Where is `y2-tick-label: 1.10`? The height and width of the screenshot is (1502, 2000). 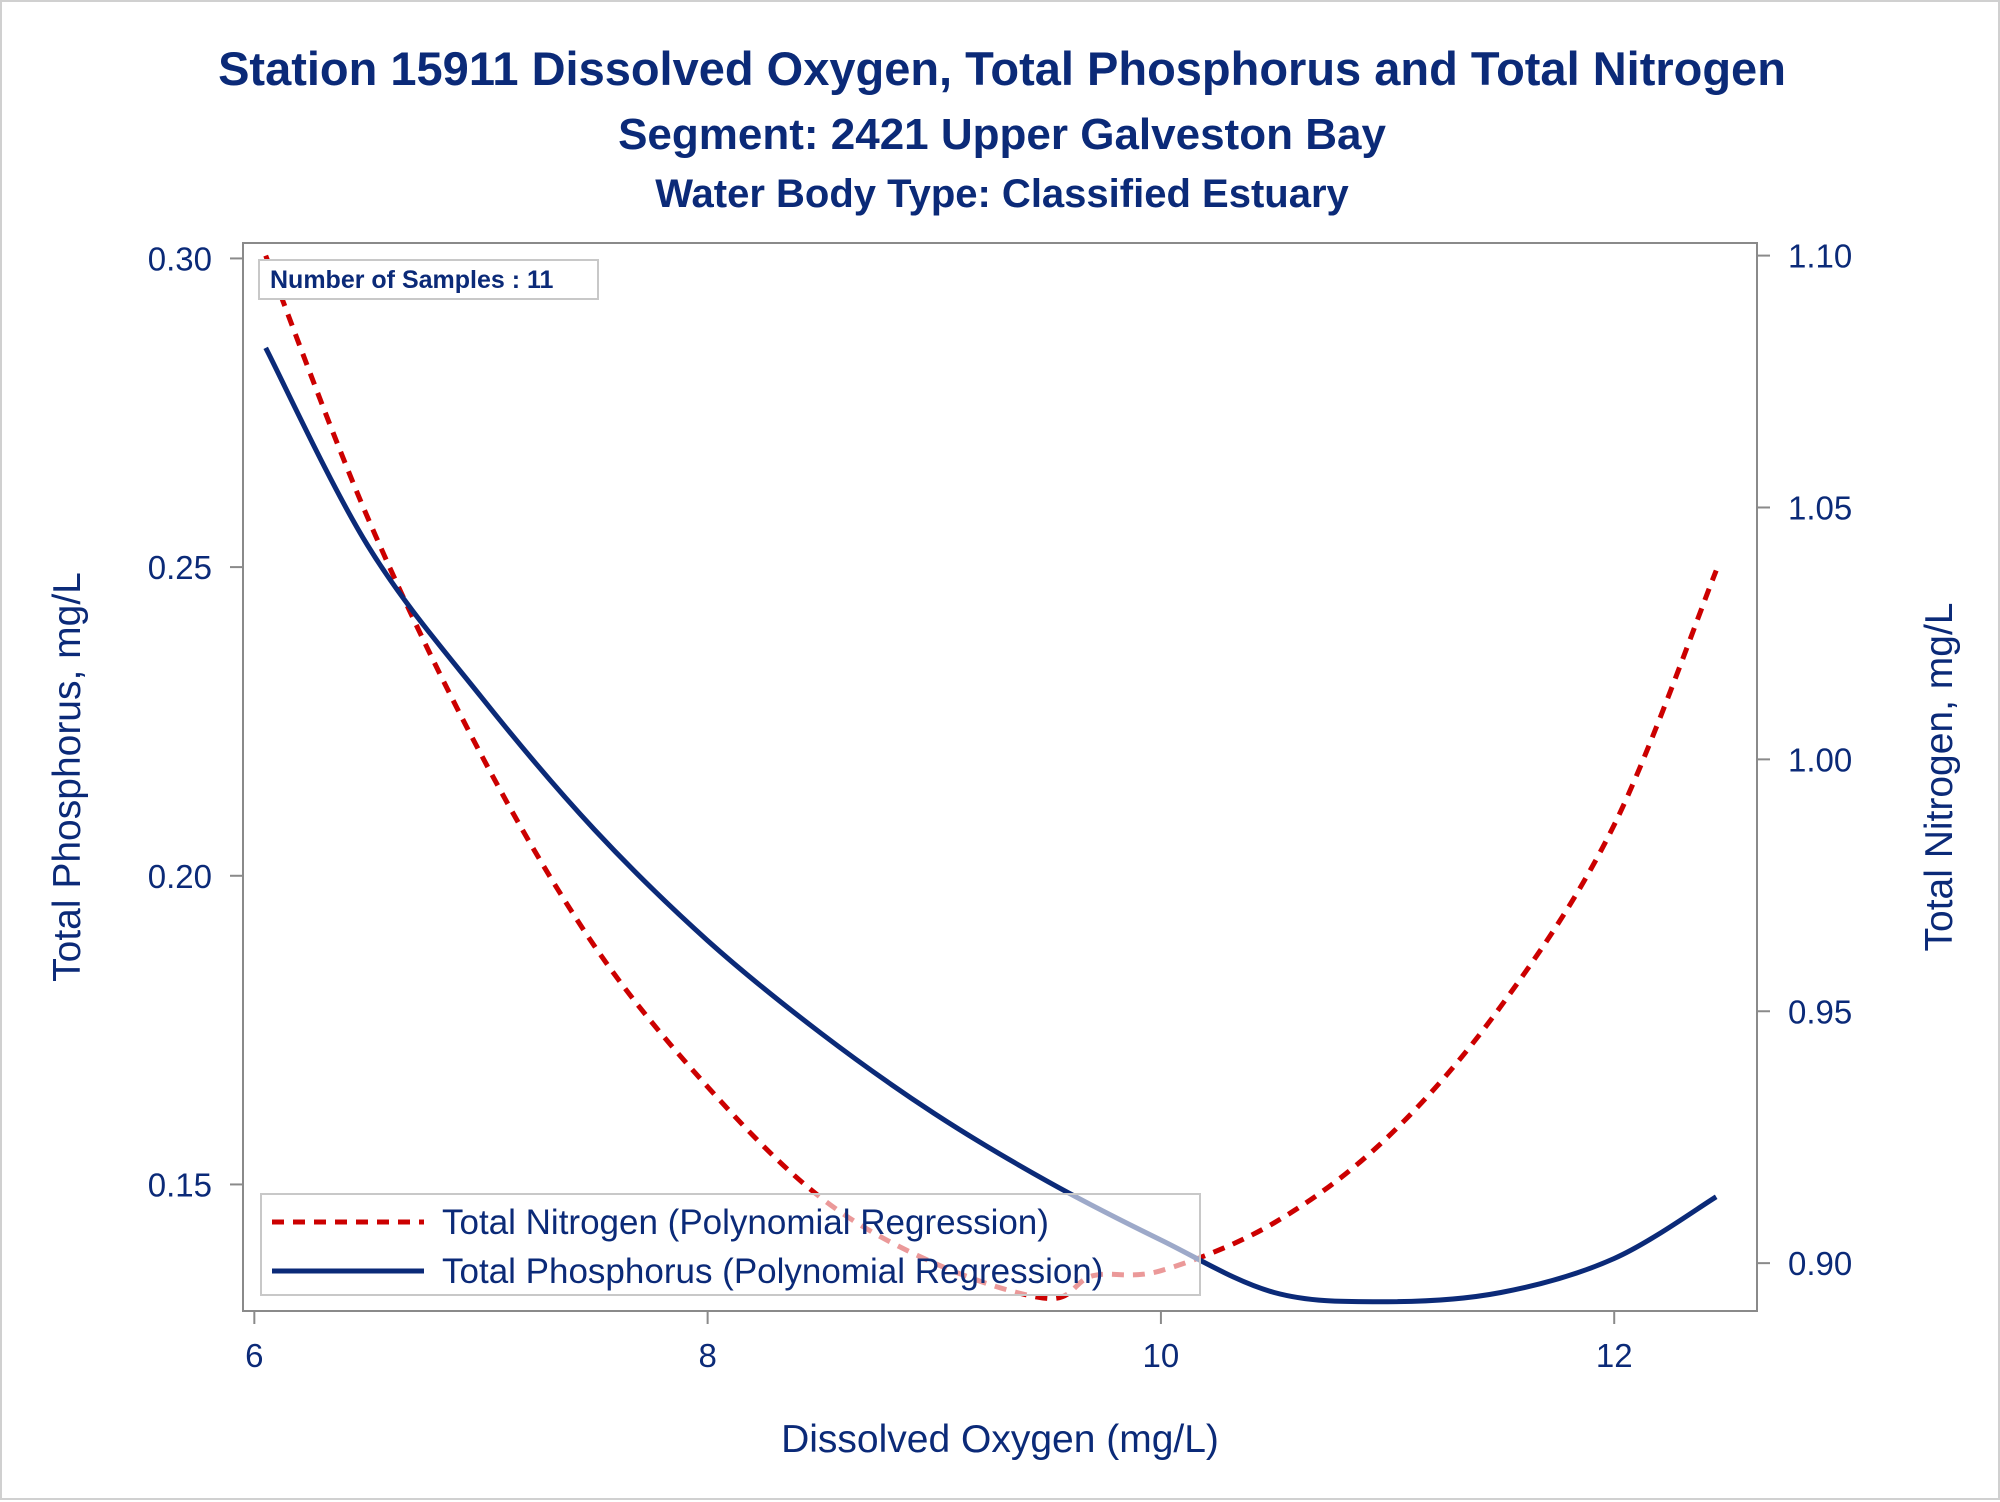
y2-tick-label: 1.10 is located at coordinates (1820, 256).